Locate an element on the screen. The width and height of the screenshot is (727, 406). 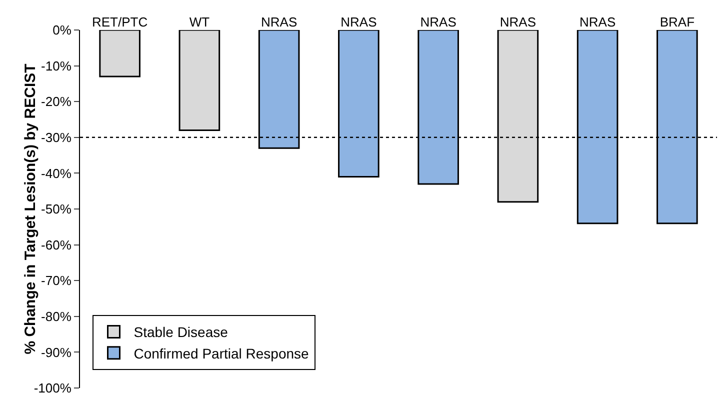
x-tick-label: WT is located at coordinates (199, 22).